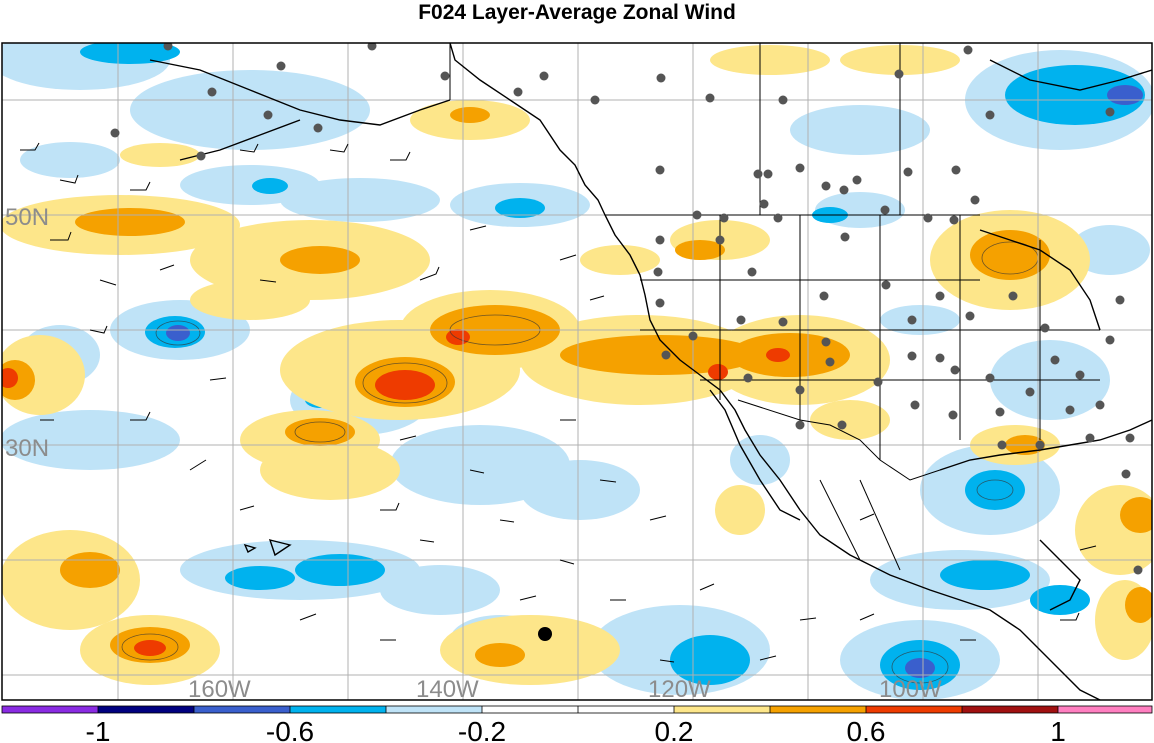 The width and height of the screenshot is (1154, 743). Describe the element at coordinates (910, 689) in the screenshot. I see `lon-label-100w: 100W` at that location.